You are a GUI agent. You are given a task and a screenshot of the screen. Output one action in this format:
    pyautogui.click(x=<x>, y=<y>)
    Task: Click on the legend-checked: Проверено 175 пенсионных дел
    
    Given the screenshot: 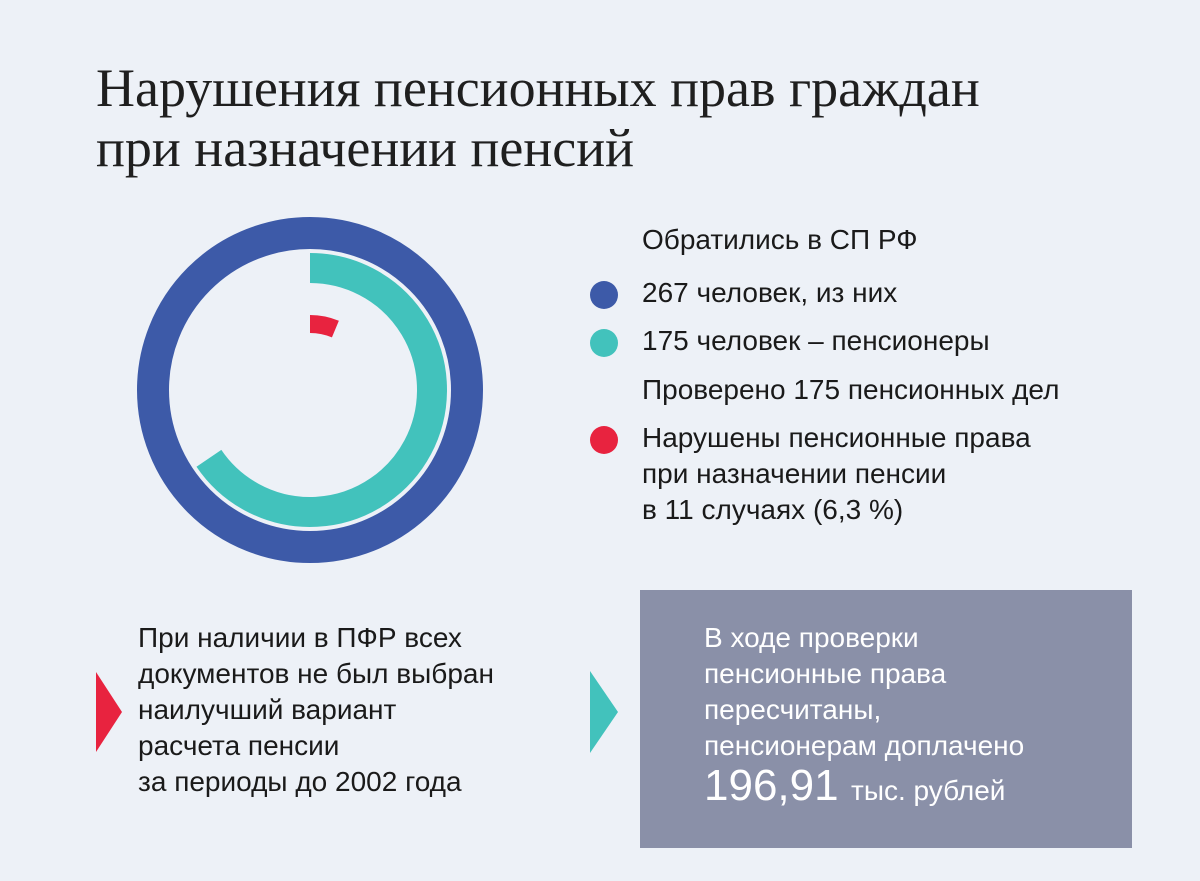 What is the action you would take?
    pyautogui.click(x=824, y=390)
    